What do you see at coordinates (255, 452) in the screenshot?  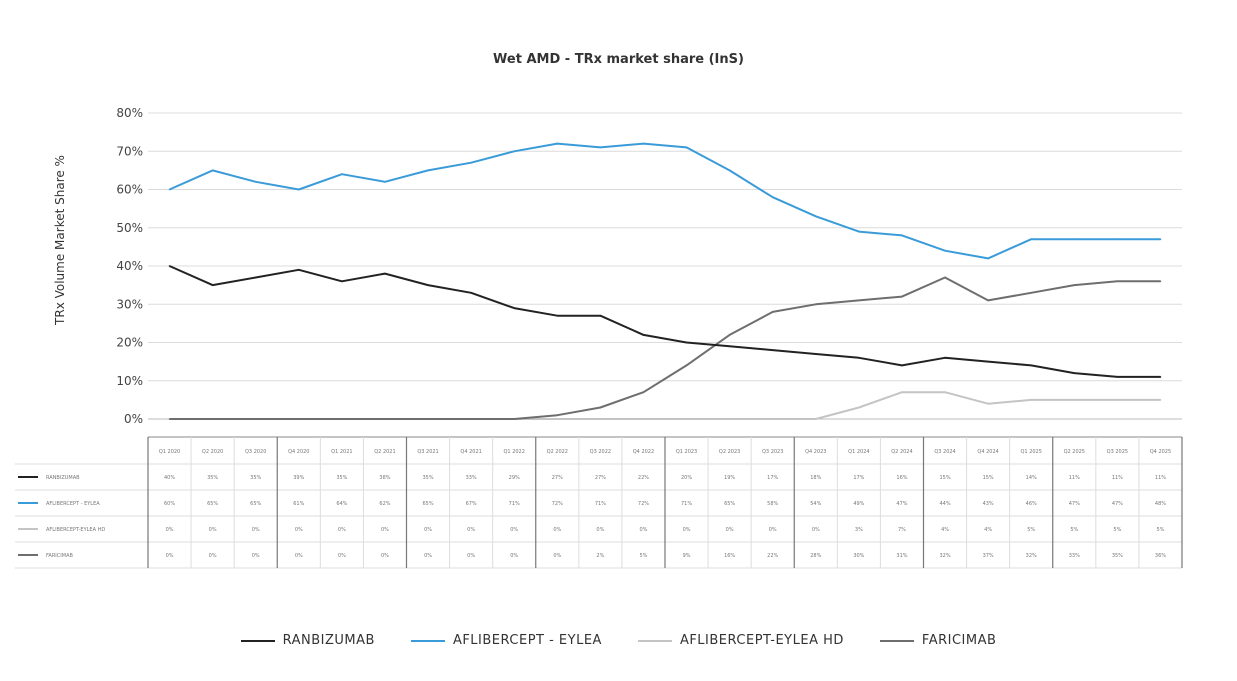 I see `table-header-cell: Q3 2020` at bounding box center [255, 452].